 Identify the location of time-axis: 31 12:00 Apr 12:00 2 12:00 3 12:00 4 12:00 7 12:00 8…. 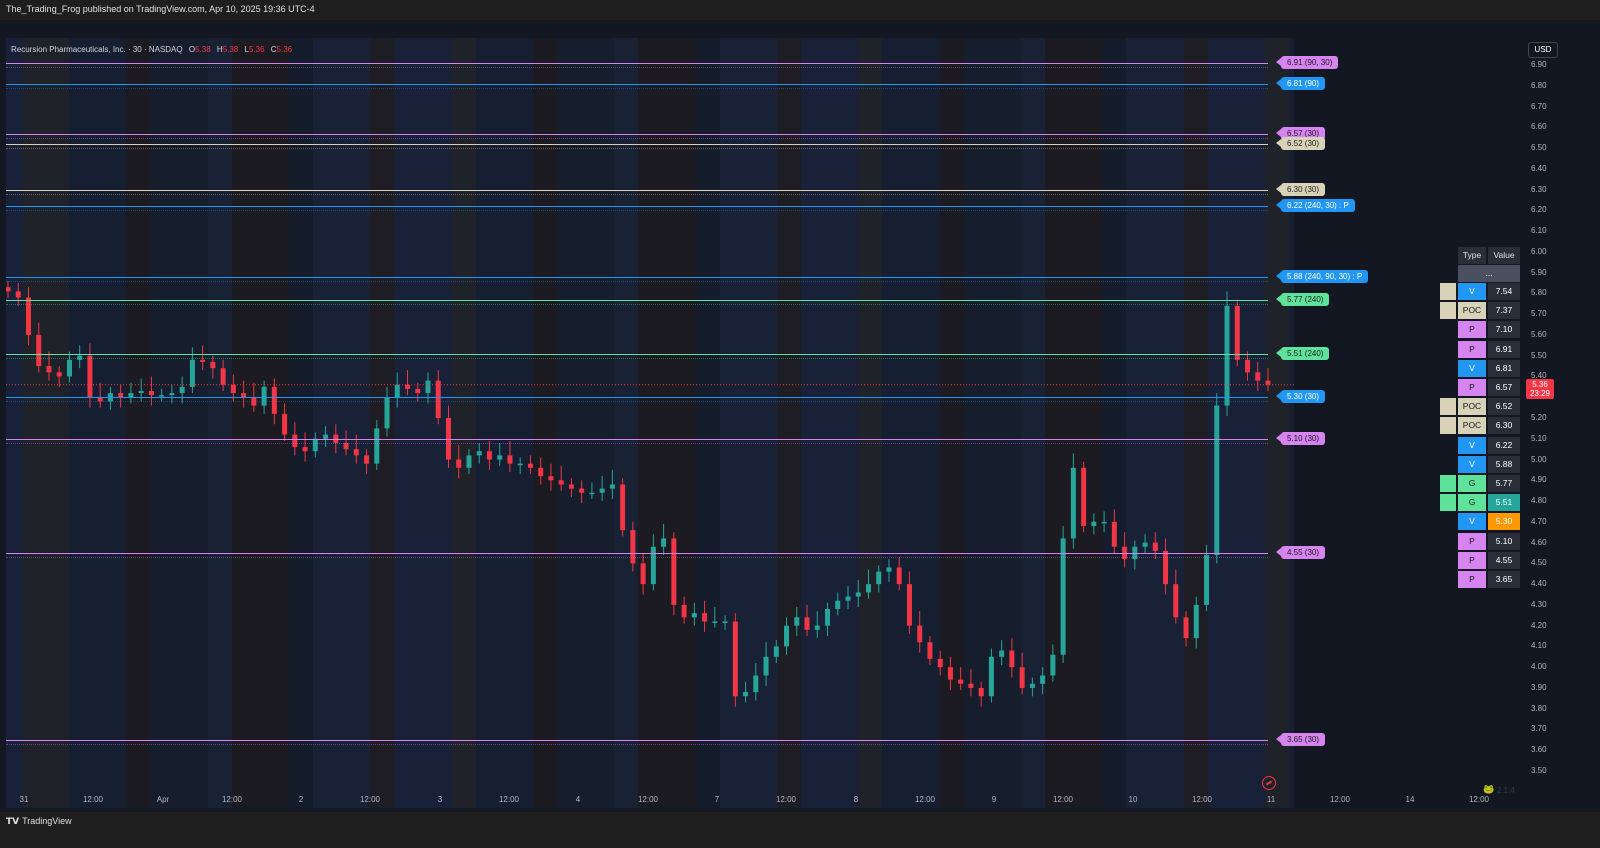
(766, 800).